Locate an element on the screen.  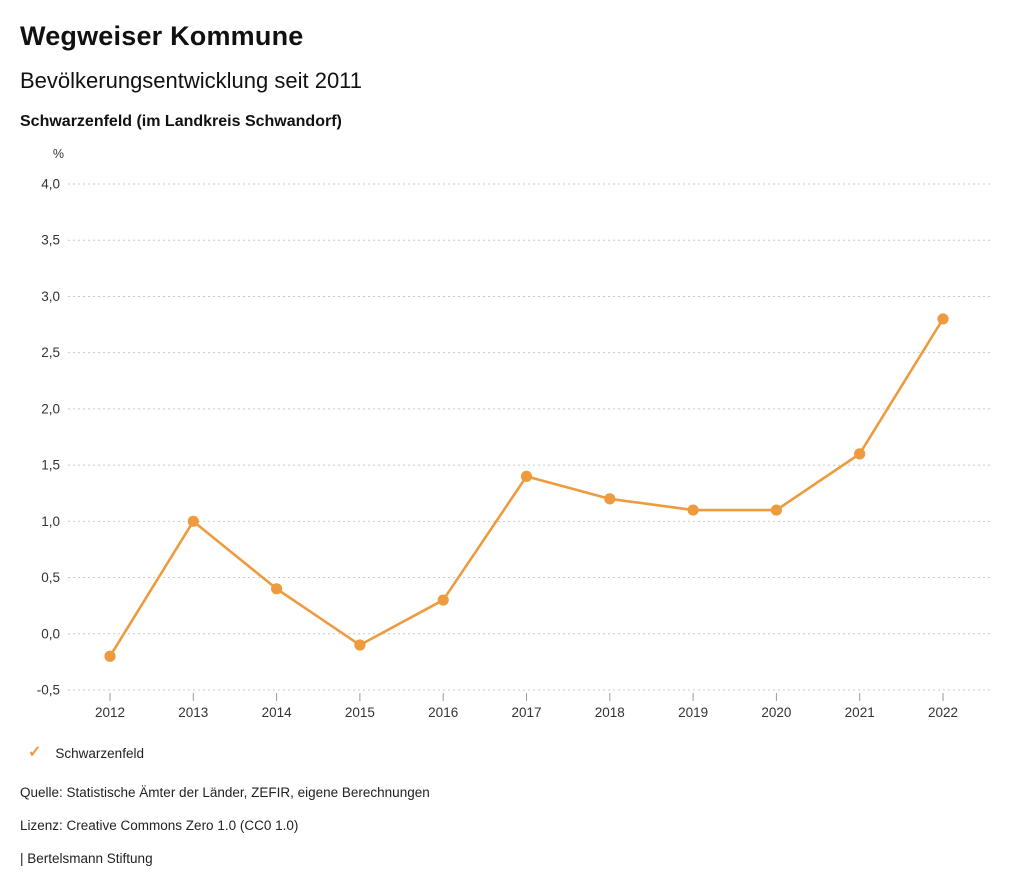
y-tick-label: 0,5 is located at coordinates (50, 577).